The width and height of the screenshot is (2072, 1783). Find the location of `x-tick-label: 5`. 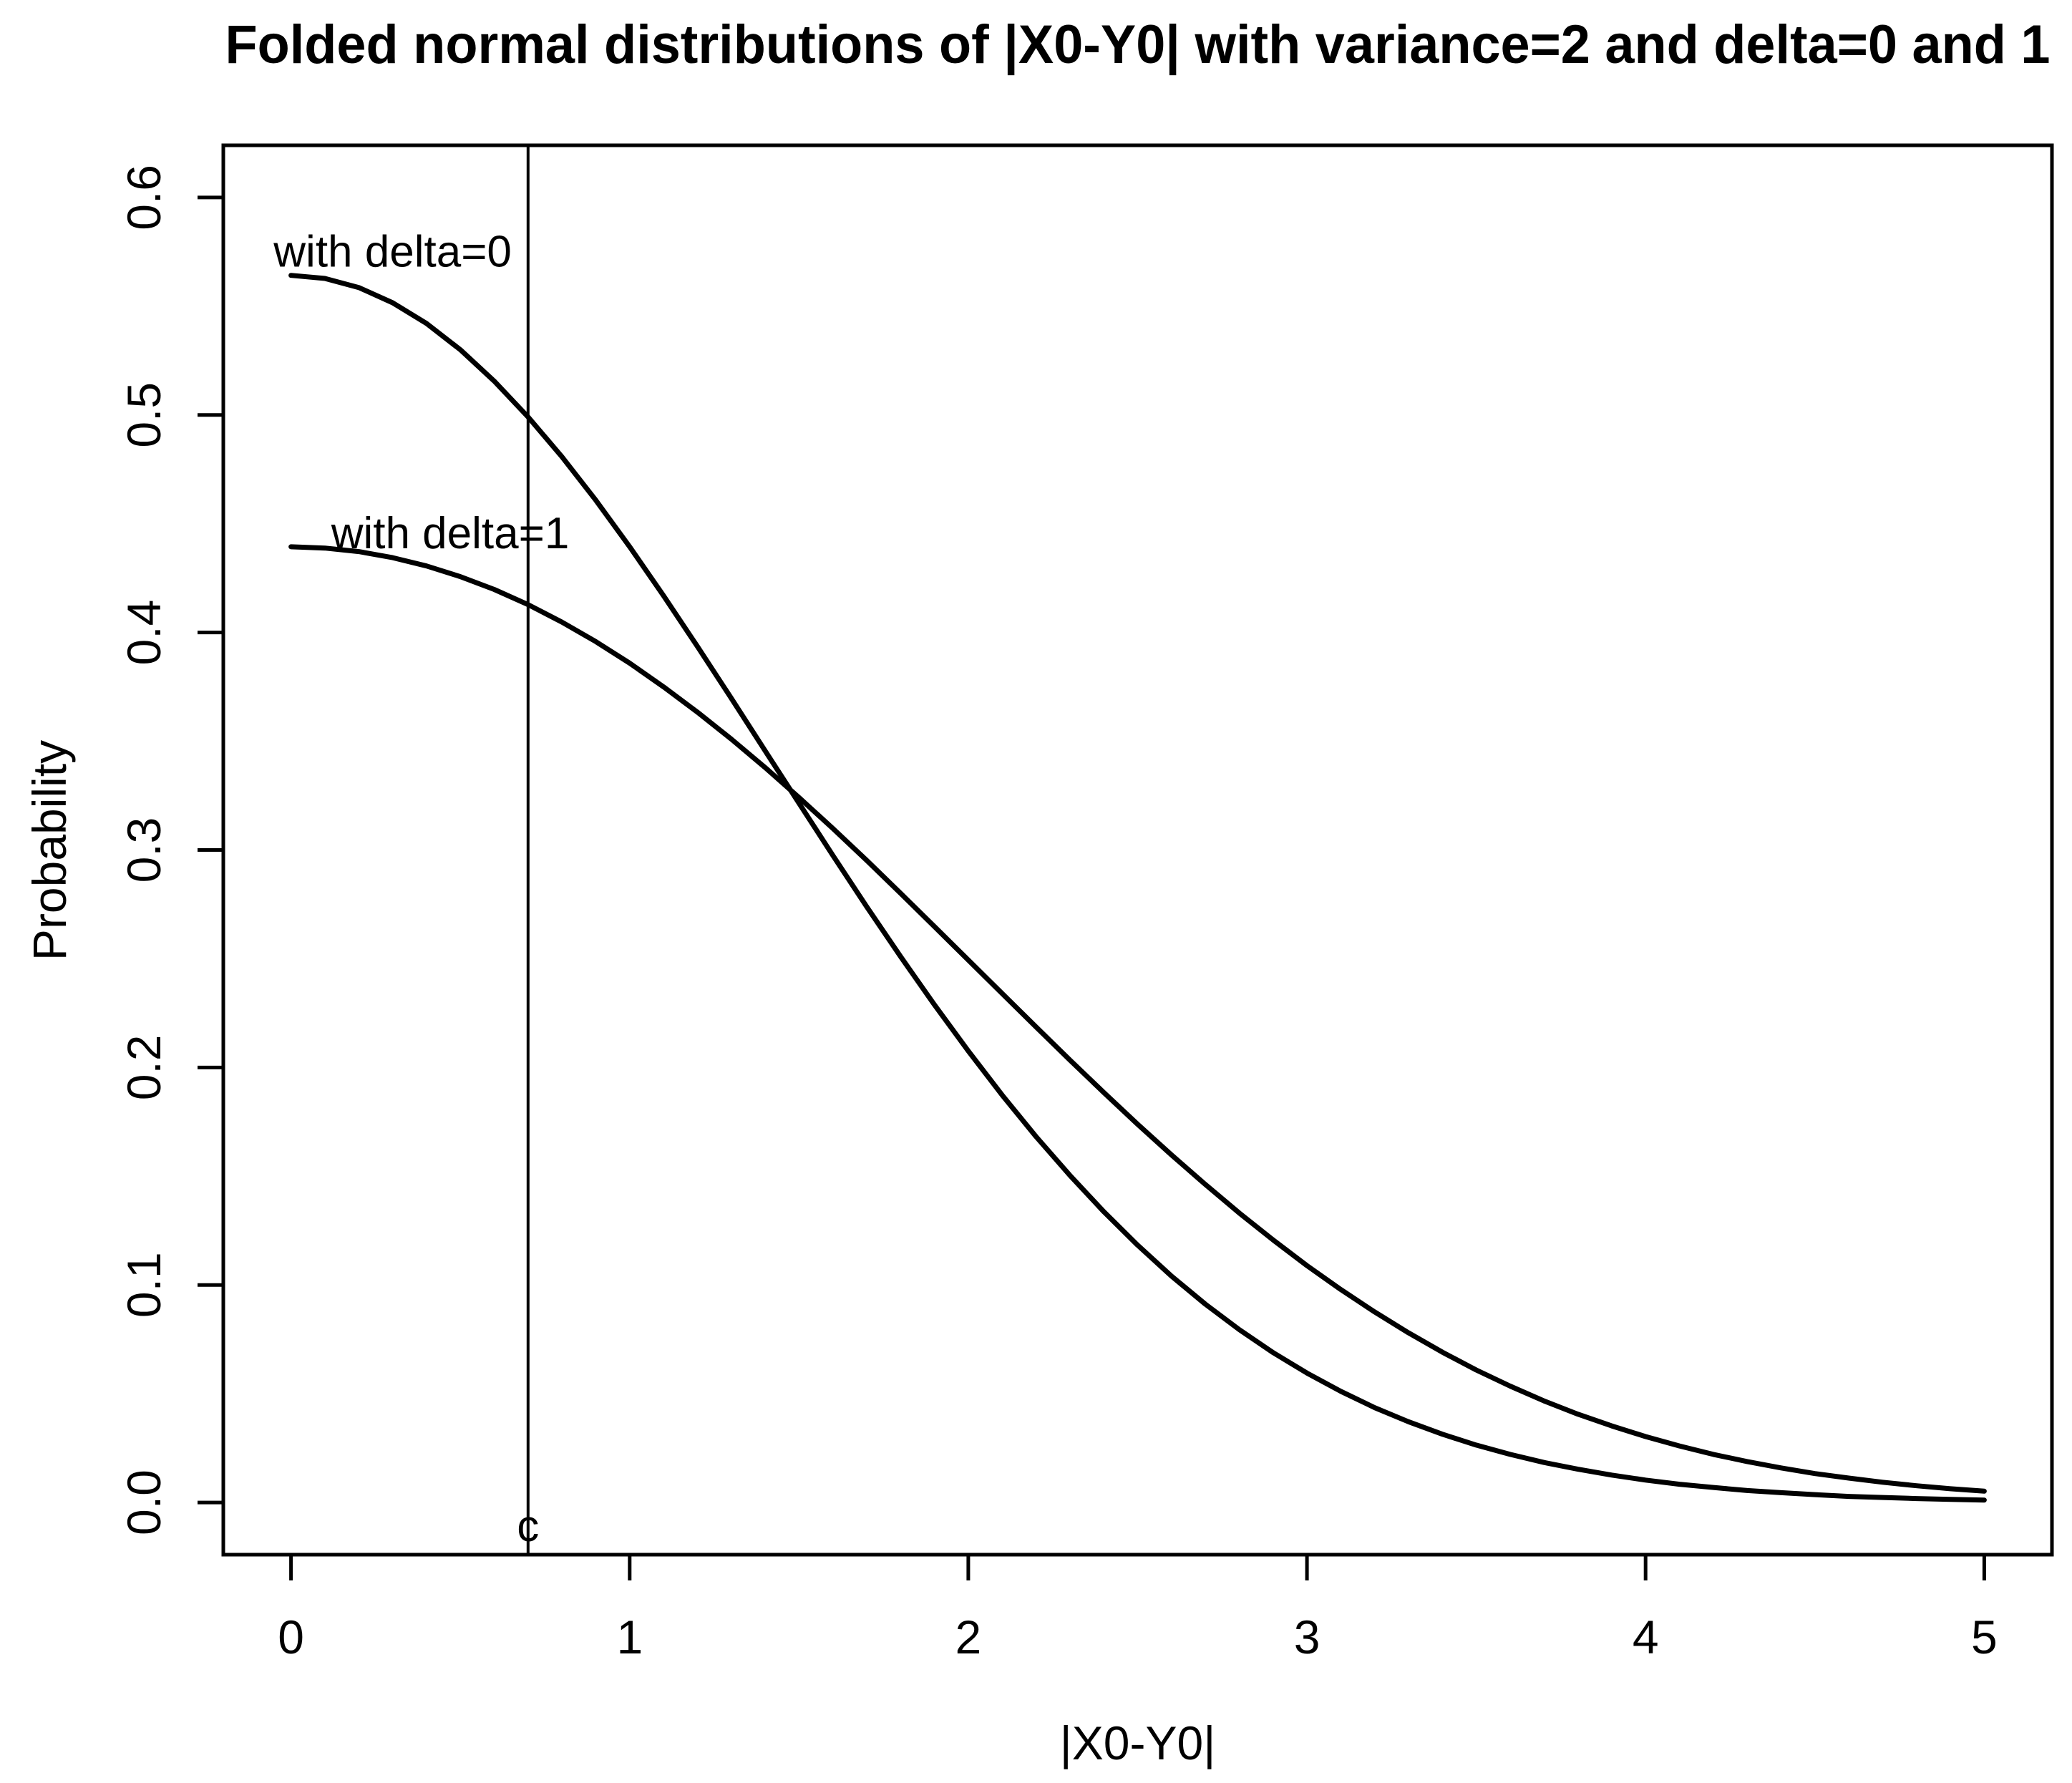

x-tick-label: 5 is located at coordinates (1984, 1636).